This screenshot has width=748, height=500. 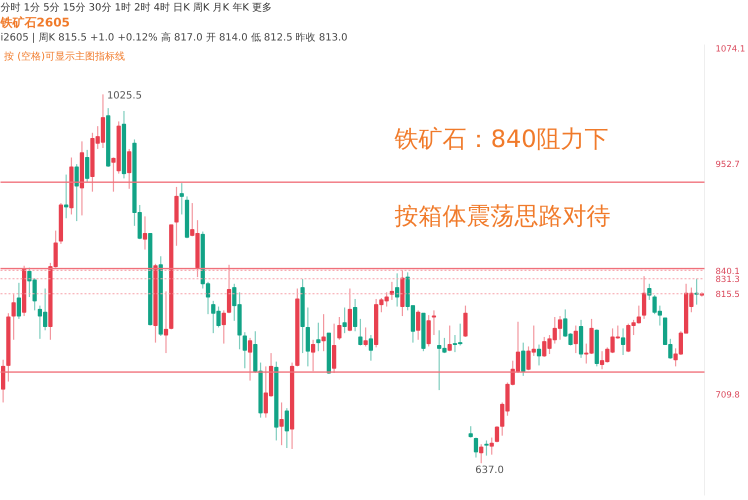 What do you see at coordinates (489, 470) in the screenshot?
I see `annotation: 637.0` at bounding box center [489, 470].